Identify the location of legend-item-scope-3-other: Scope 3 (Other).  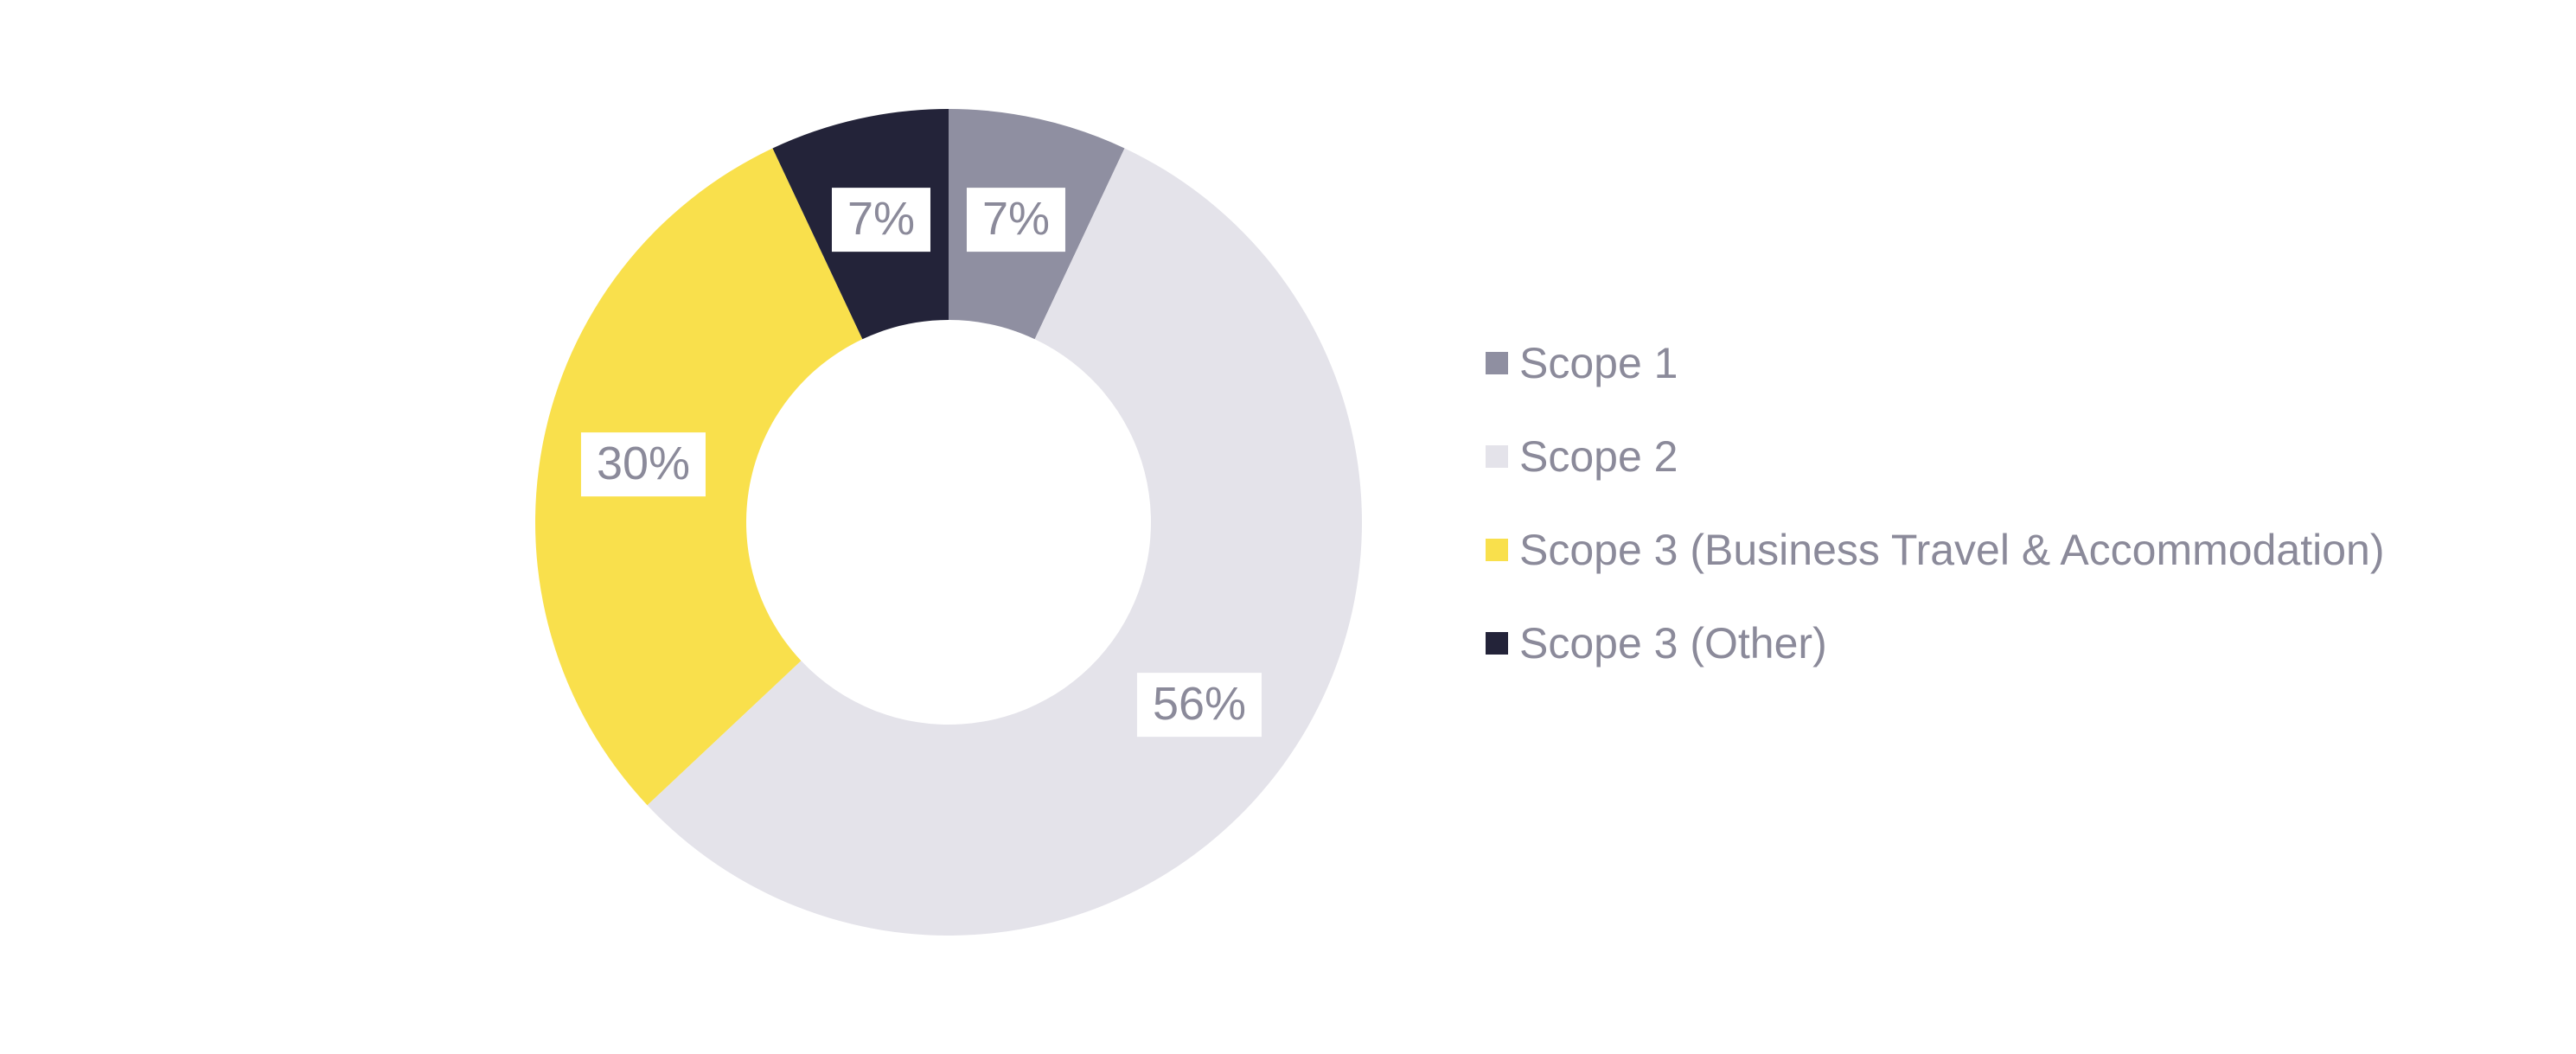
(1935, 643).